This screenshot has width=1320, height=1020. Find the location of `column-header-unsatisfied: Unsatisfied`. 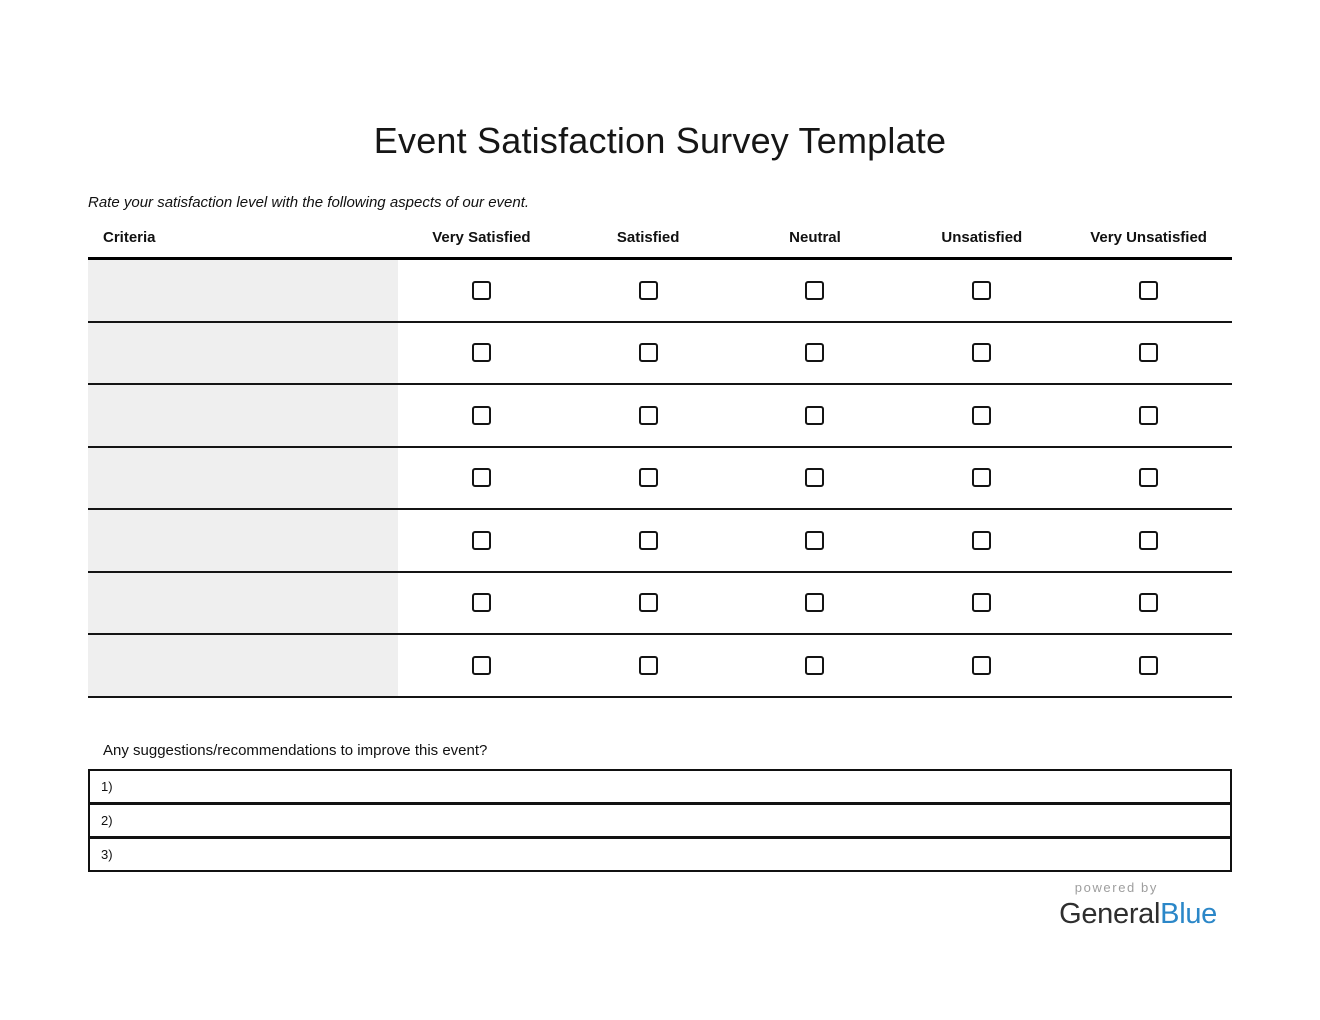

column-header-unsatisfied: Unsatisfied is located at coordinates (982, 237).